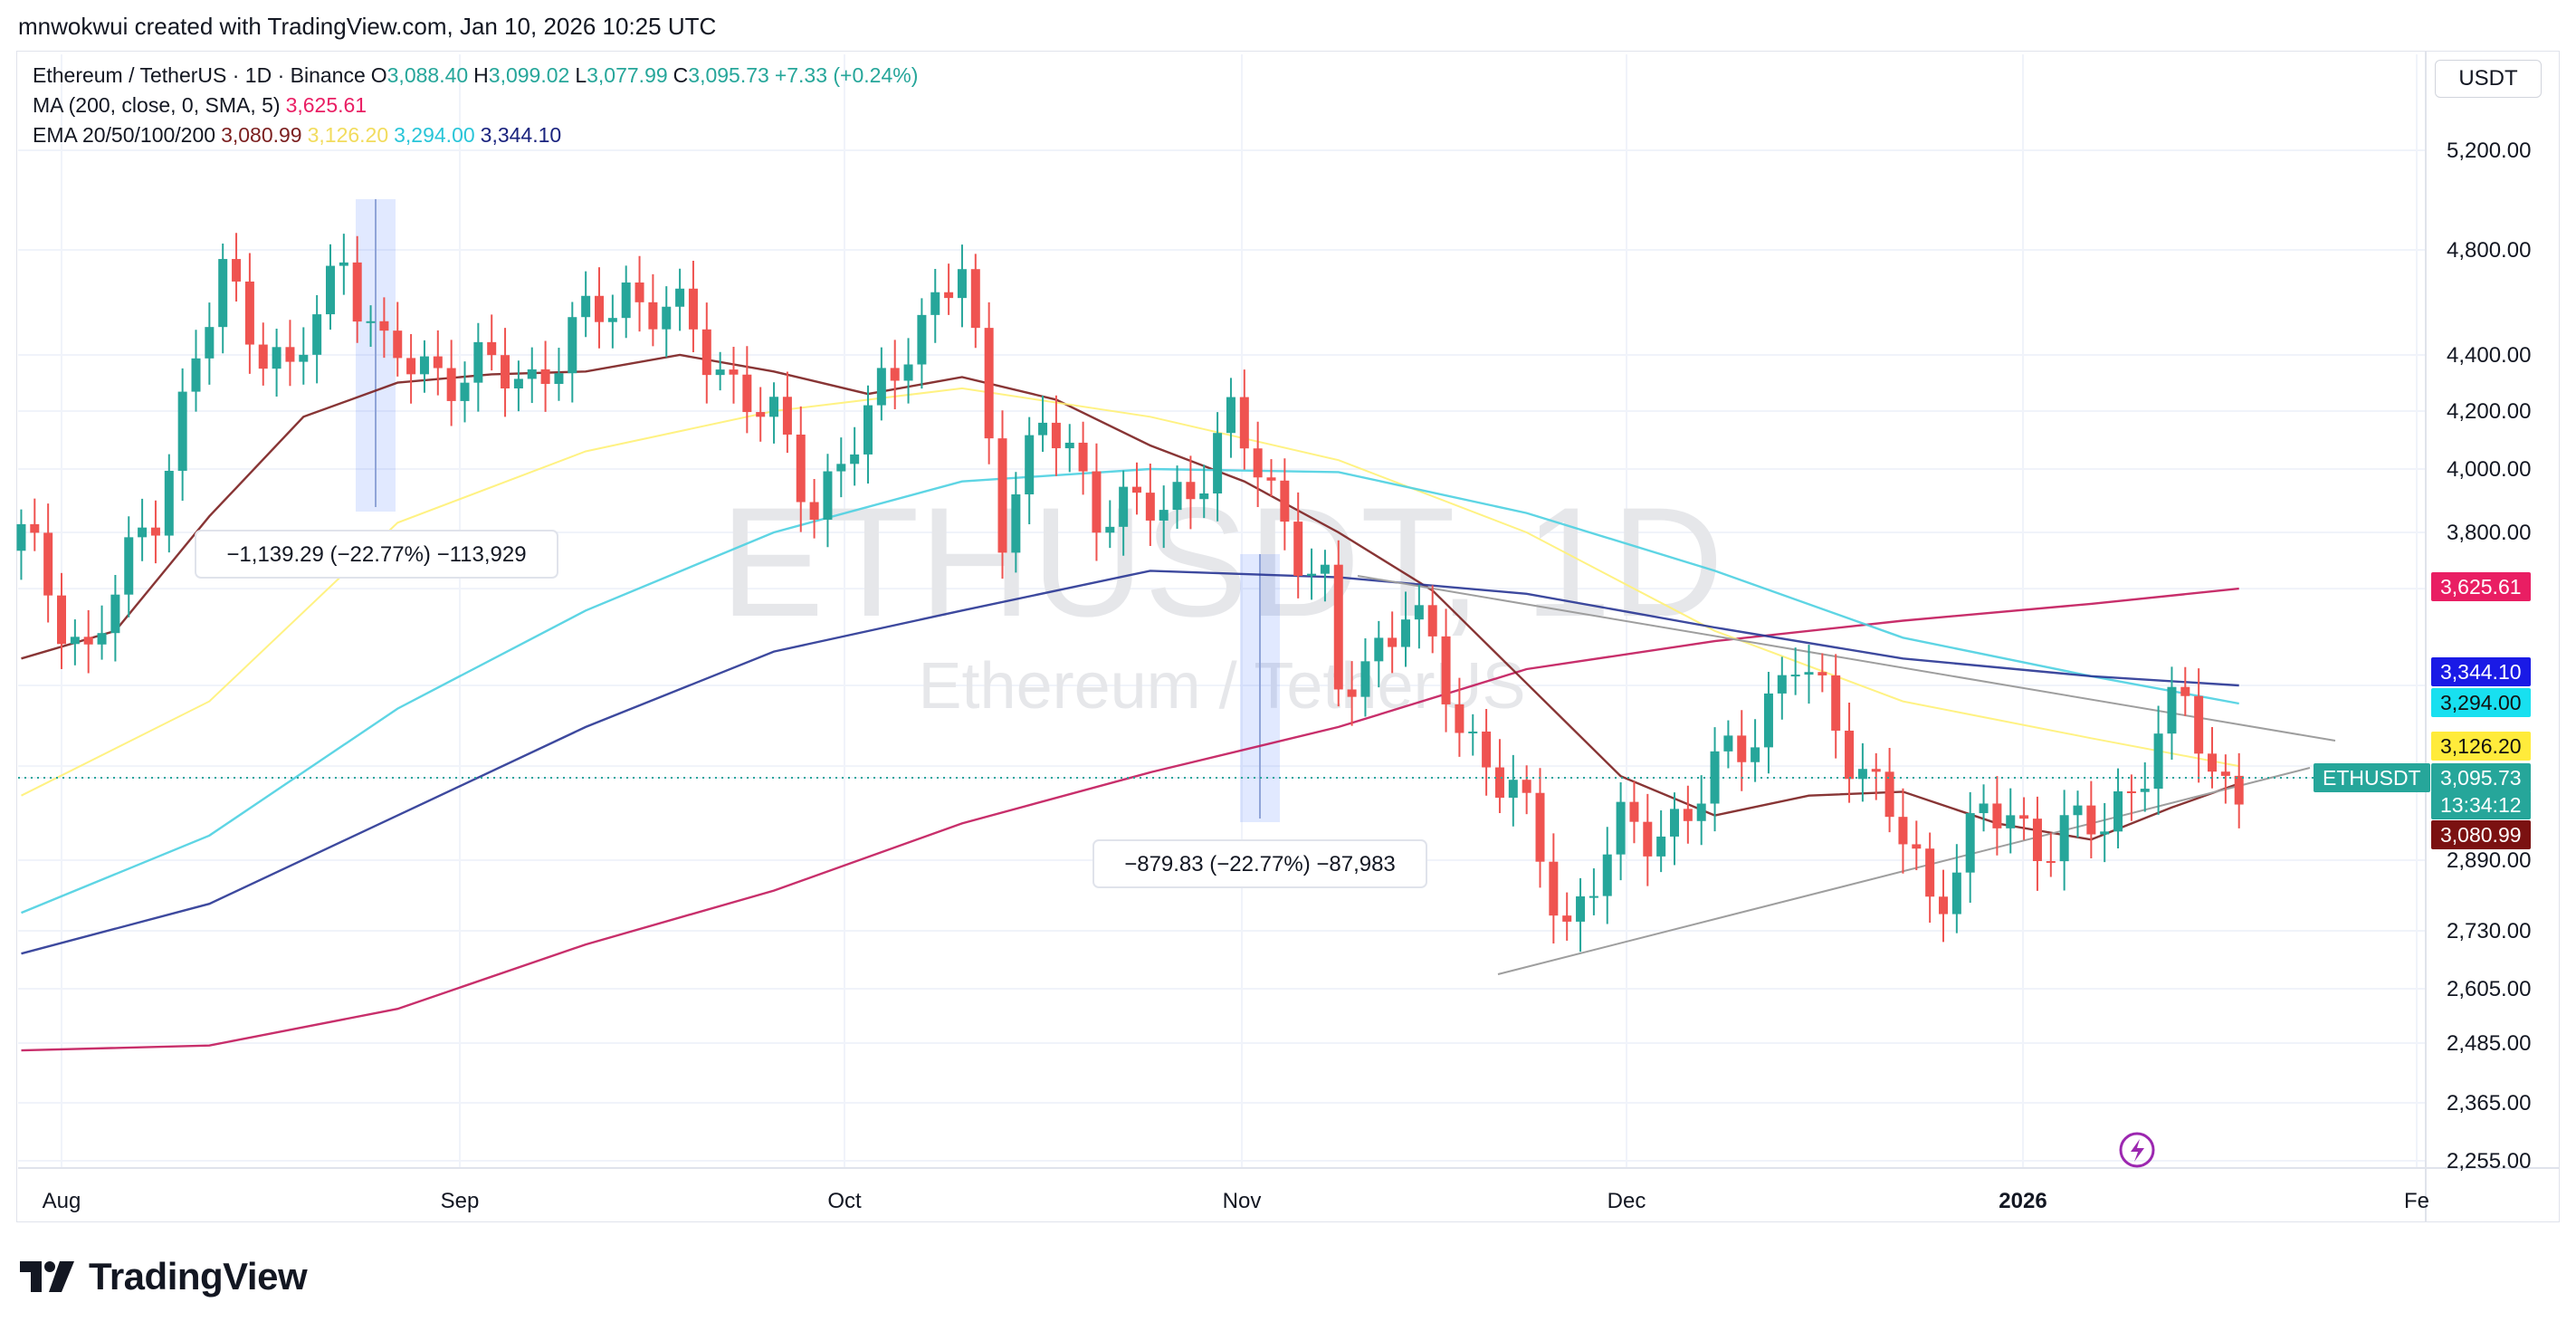  I want to click on x-tick-label: Oct, so click(844, 1201).